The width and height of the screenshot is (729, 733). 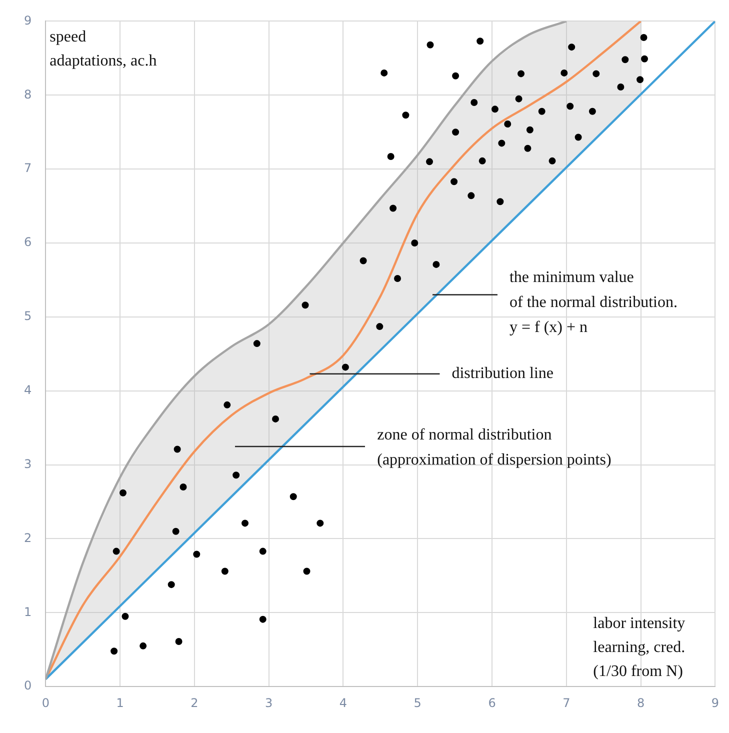 I want to click on x-tick-label: 6, so click(x=492, y=703).